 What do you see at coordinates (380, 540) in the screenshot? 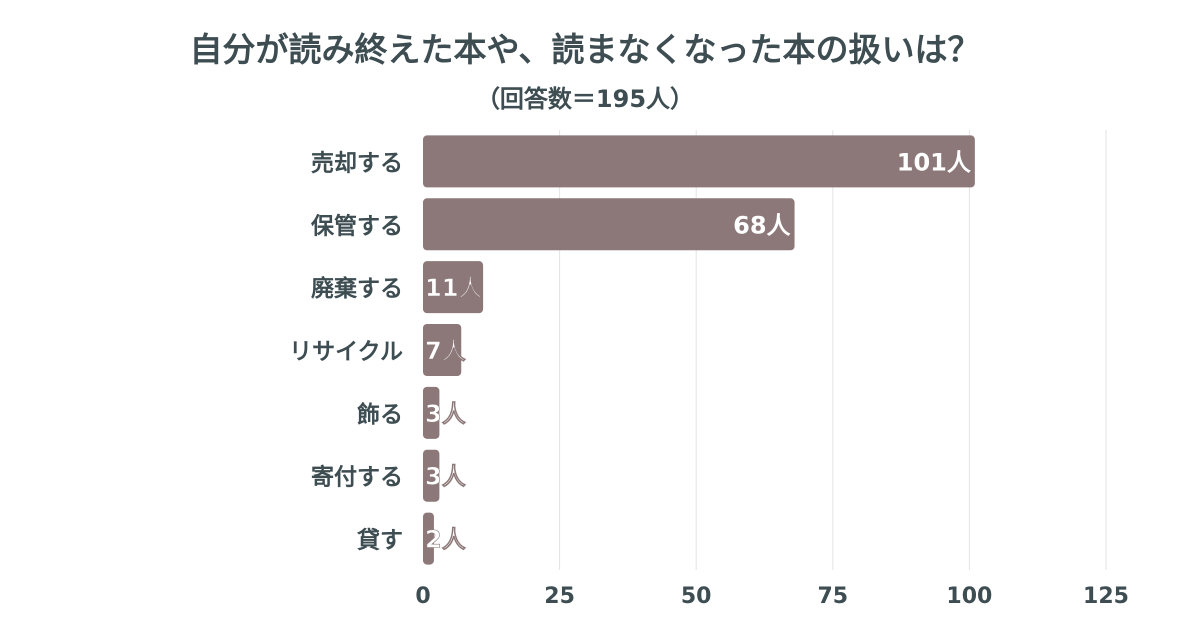
I see `category-label: 貸す` at bounding box center [380, 540].